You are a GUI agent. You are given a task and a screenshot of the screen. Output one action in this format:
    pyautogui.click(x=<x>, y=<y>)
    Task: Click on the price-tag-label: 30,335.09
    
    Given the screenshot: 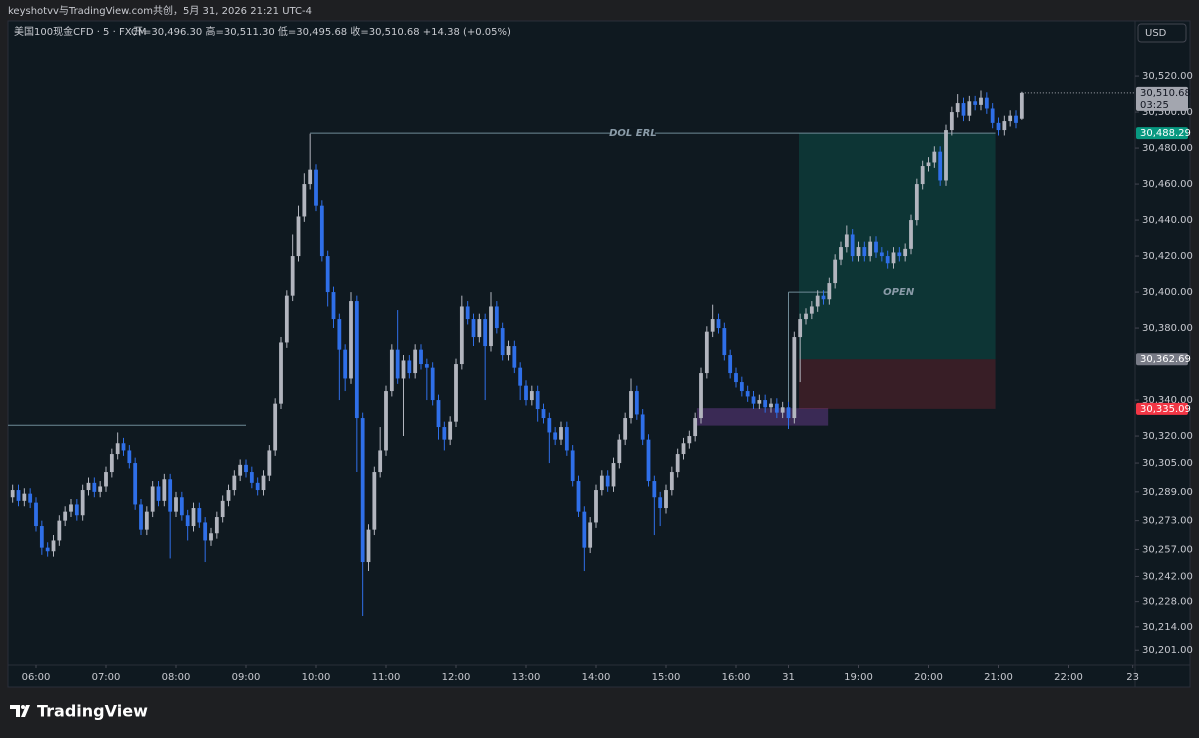 What is the action you would take?
    pyautogui.click(x=1165, y=409)
    